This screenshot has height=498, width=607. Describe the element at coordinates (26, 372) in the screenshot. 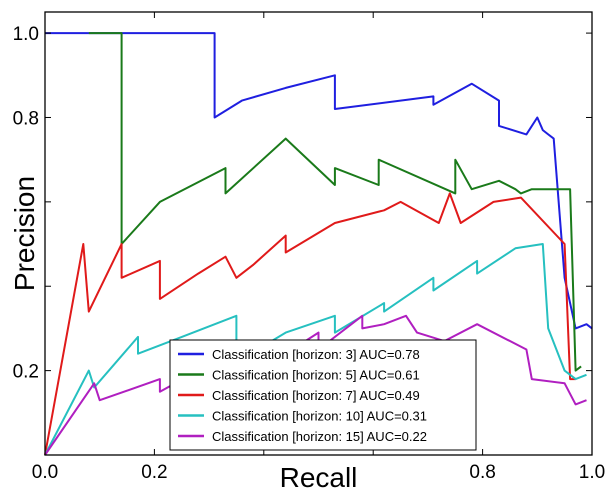

I see `y-tick-label: 0.2` at that location.